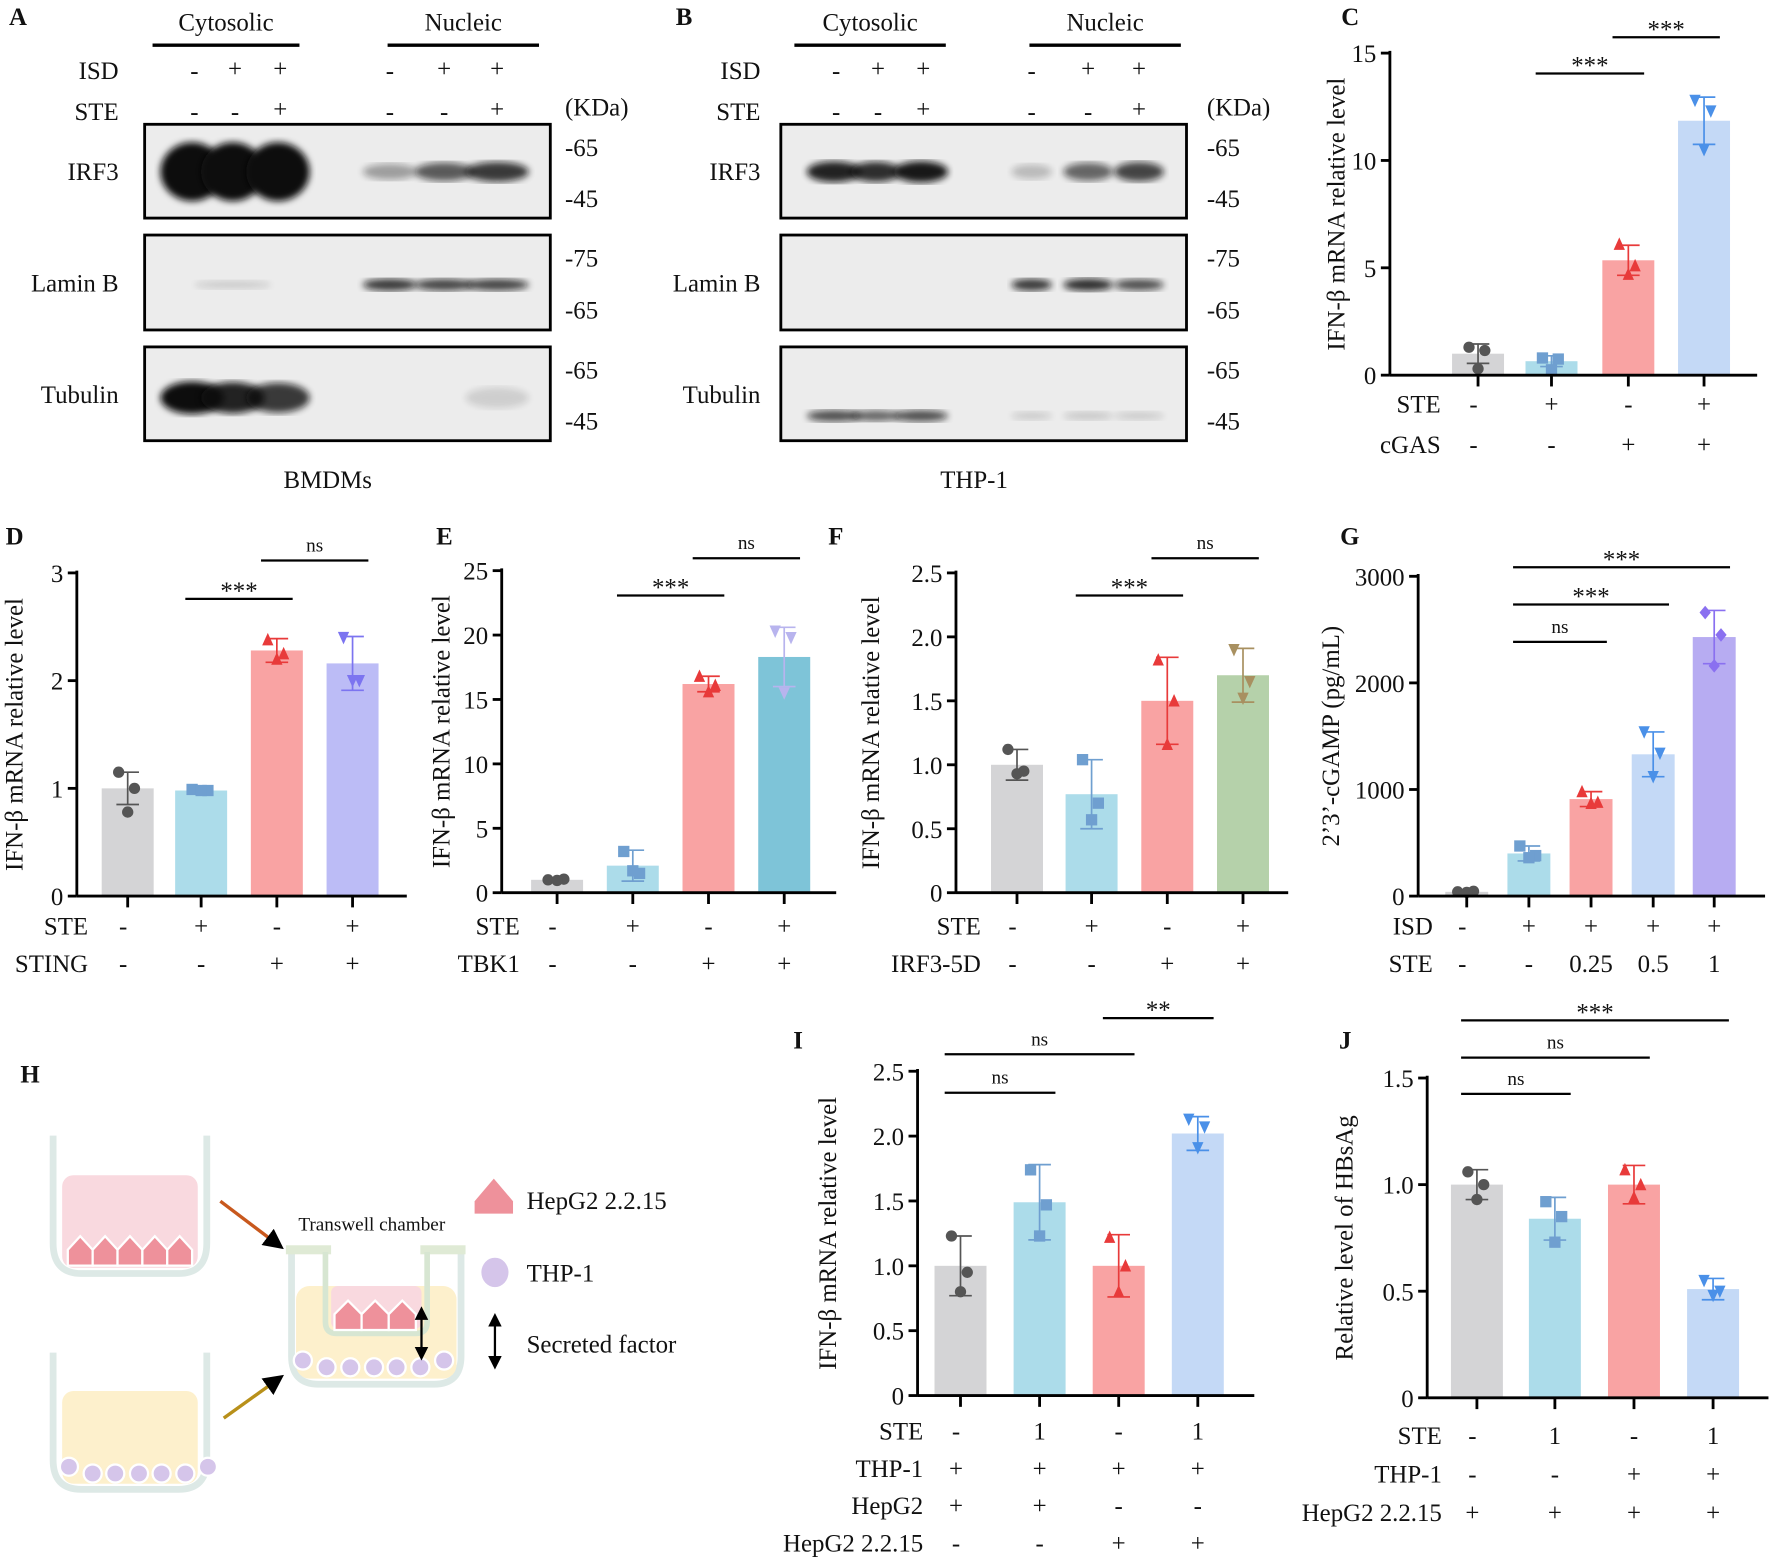  What do you see at coordinates (51, 964) in the screenshot?
I see `condition-label: STING` at bounding box center [51, 964].